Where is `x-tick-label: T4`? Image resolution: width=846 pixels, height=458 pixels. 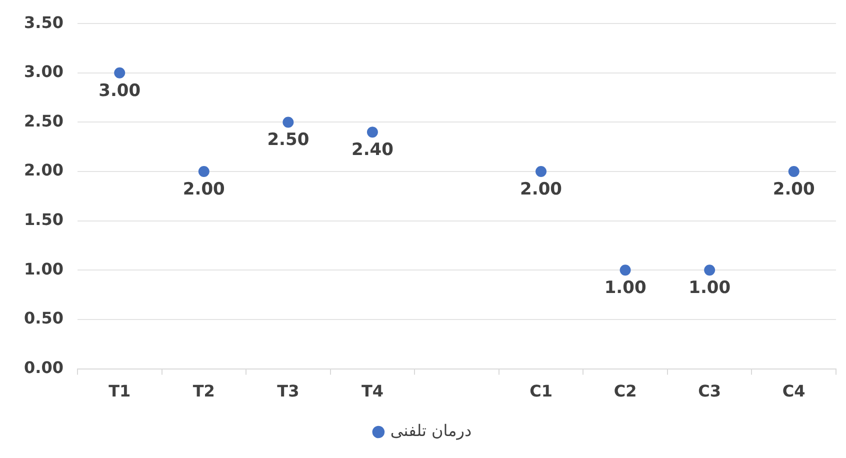
x-tick-label: T4 is located at coordinates (372, 391).